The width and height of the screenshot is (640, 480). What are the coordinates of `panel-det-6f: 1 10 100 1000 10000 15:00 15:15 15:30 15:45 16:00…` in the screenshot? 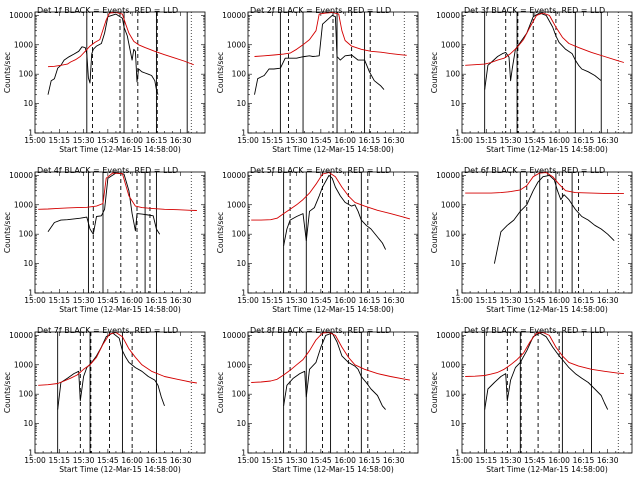 It's located at (531, 240).